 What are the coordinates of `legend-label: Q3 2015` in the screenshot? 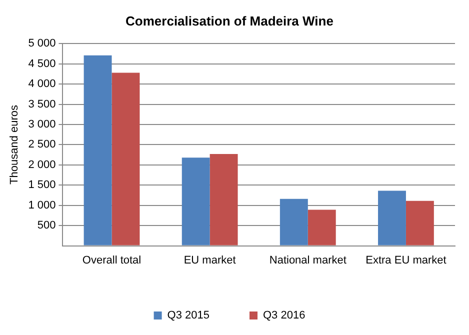 It's located at (188, 316).